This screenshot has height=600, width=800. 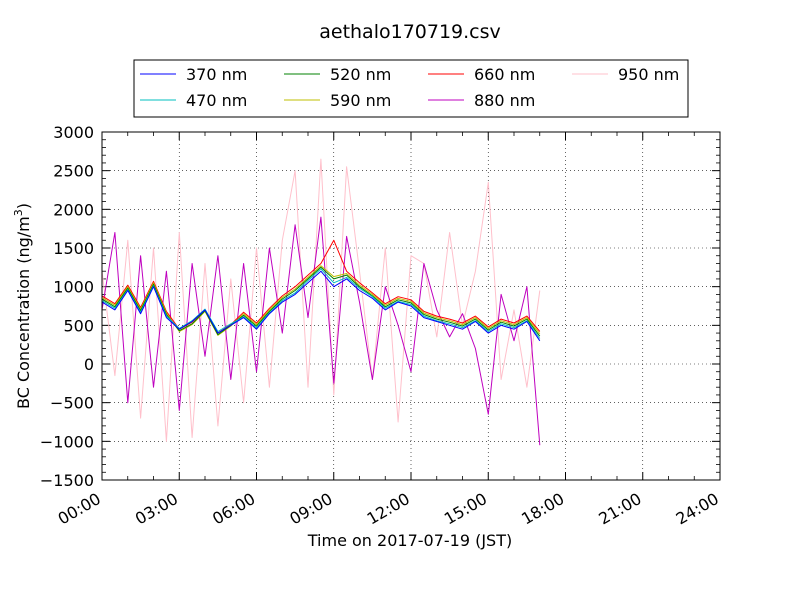 I want to click on legend-label: 880 nm, so click(x=504, y=100).